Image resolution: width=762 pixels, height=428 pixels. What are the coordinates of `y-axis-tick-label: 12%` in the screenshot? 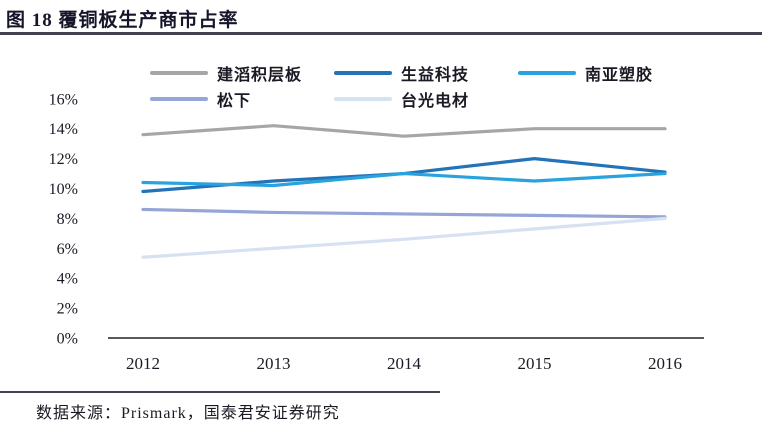 It's located at (63, 159).